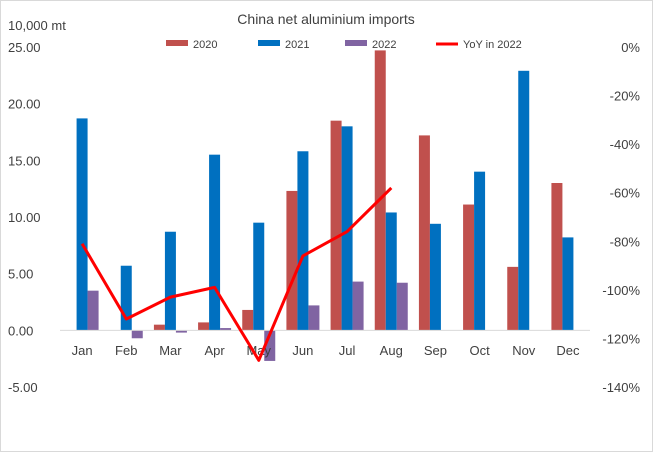 The height and width of the screenshot is (453, 654). What do you see at coordinates (391, 271) in the screenshot?
I see `bar-2021-Aug` at bounding box center [391, 271].